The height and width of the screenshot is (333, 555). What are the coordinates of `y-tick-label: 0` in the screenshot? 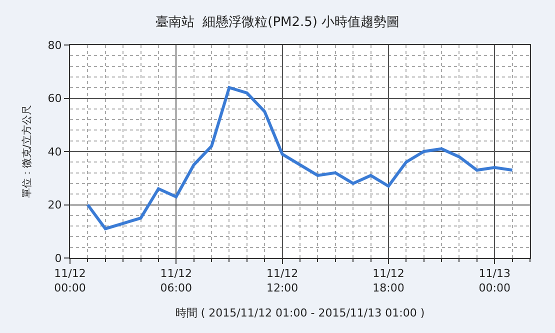 It's located at (58, 258).